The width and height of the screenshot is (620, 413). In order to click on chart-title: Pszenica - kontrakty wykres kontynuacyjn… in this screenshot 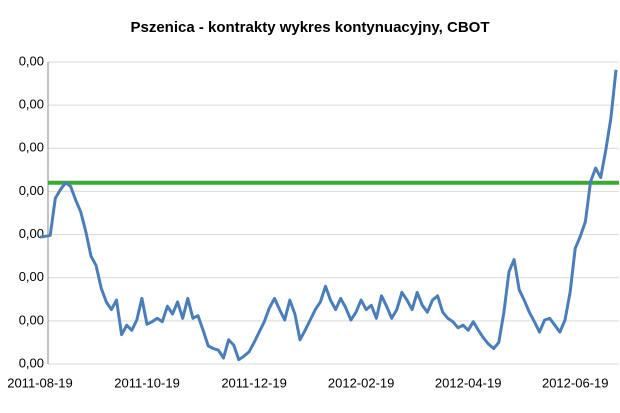, I will do `click(309, 27)`.